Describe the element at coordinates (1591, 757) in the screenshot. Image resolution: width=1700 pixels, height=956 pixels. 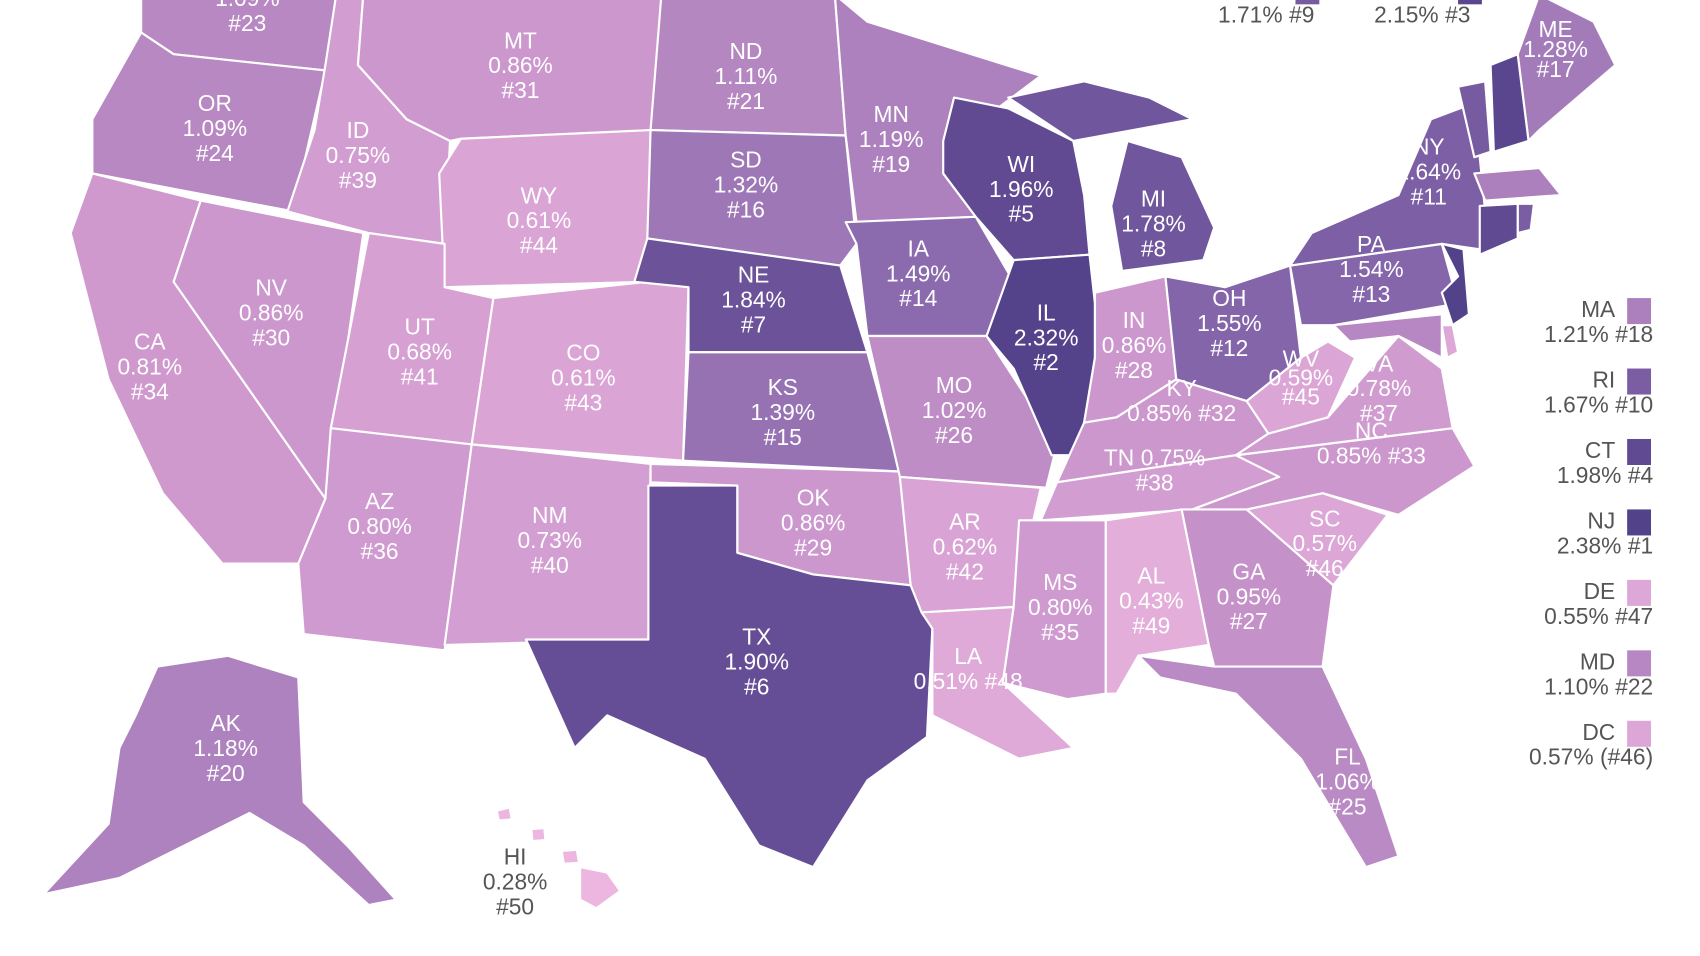
I see `legend-label: 0.57% (#46)` at that location.